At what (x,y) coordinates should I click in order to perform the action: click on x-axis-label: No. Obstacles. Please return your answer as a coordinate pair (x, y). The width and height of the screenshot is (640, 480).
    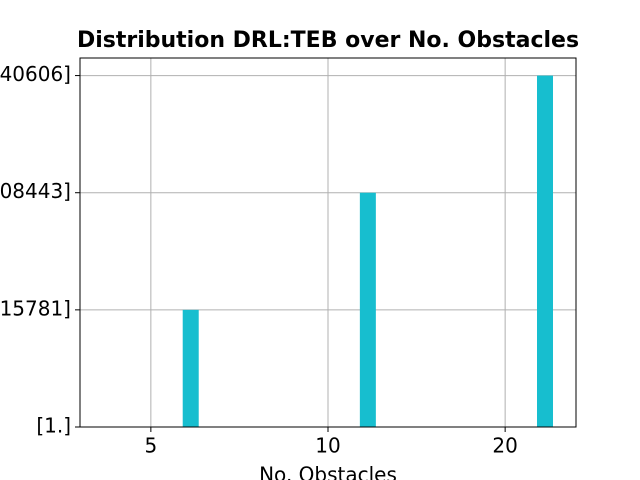
    Looking at the image, I should click on (328, 471).